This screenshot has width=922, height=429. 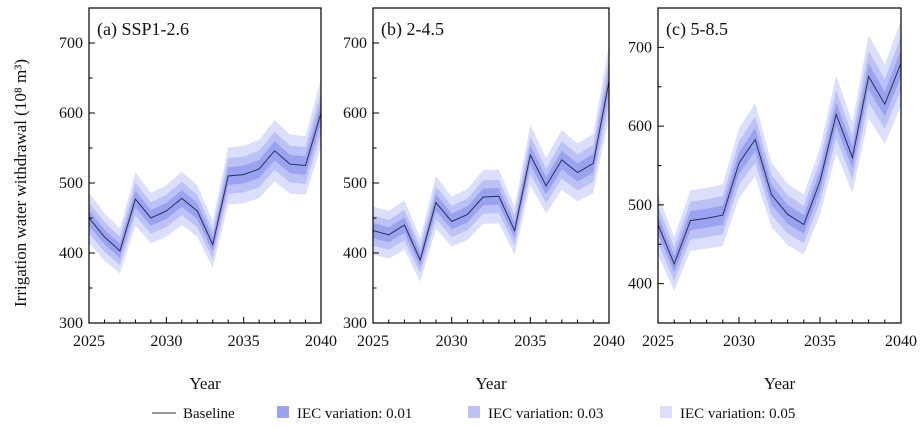 What do you see at coordinates (143, 29) in the screenshot?
I see `panel-title: (a) SSP1-2.6` at bounding box center [143, 29].